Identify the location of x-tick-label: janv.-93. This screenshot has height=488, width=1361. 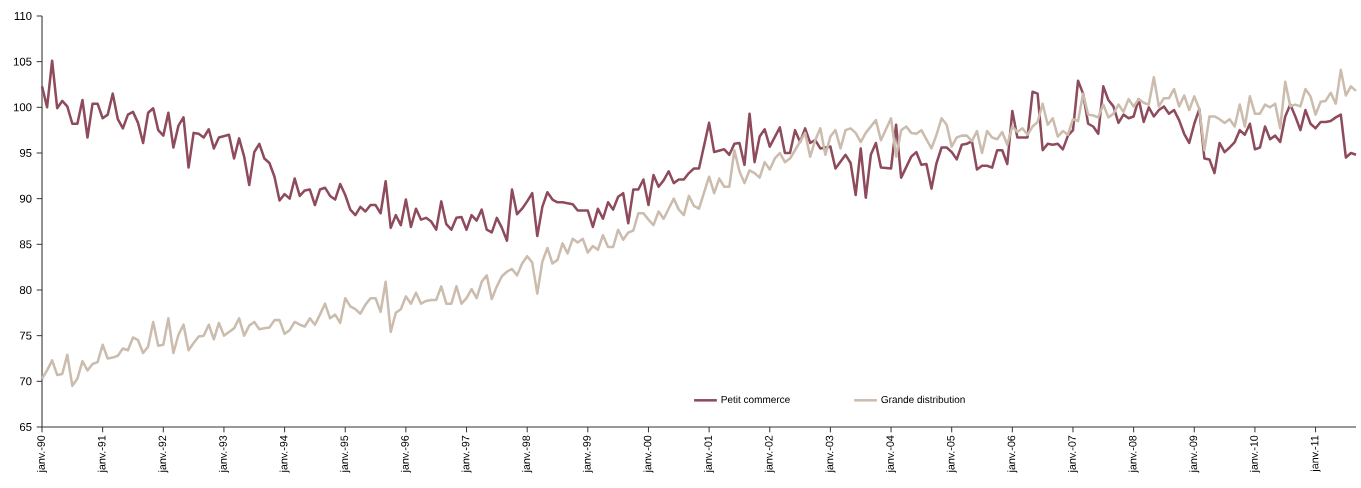
(223, 454).